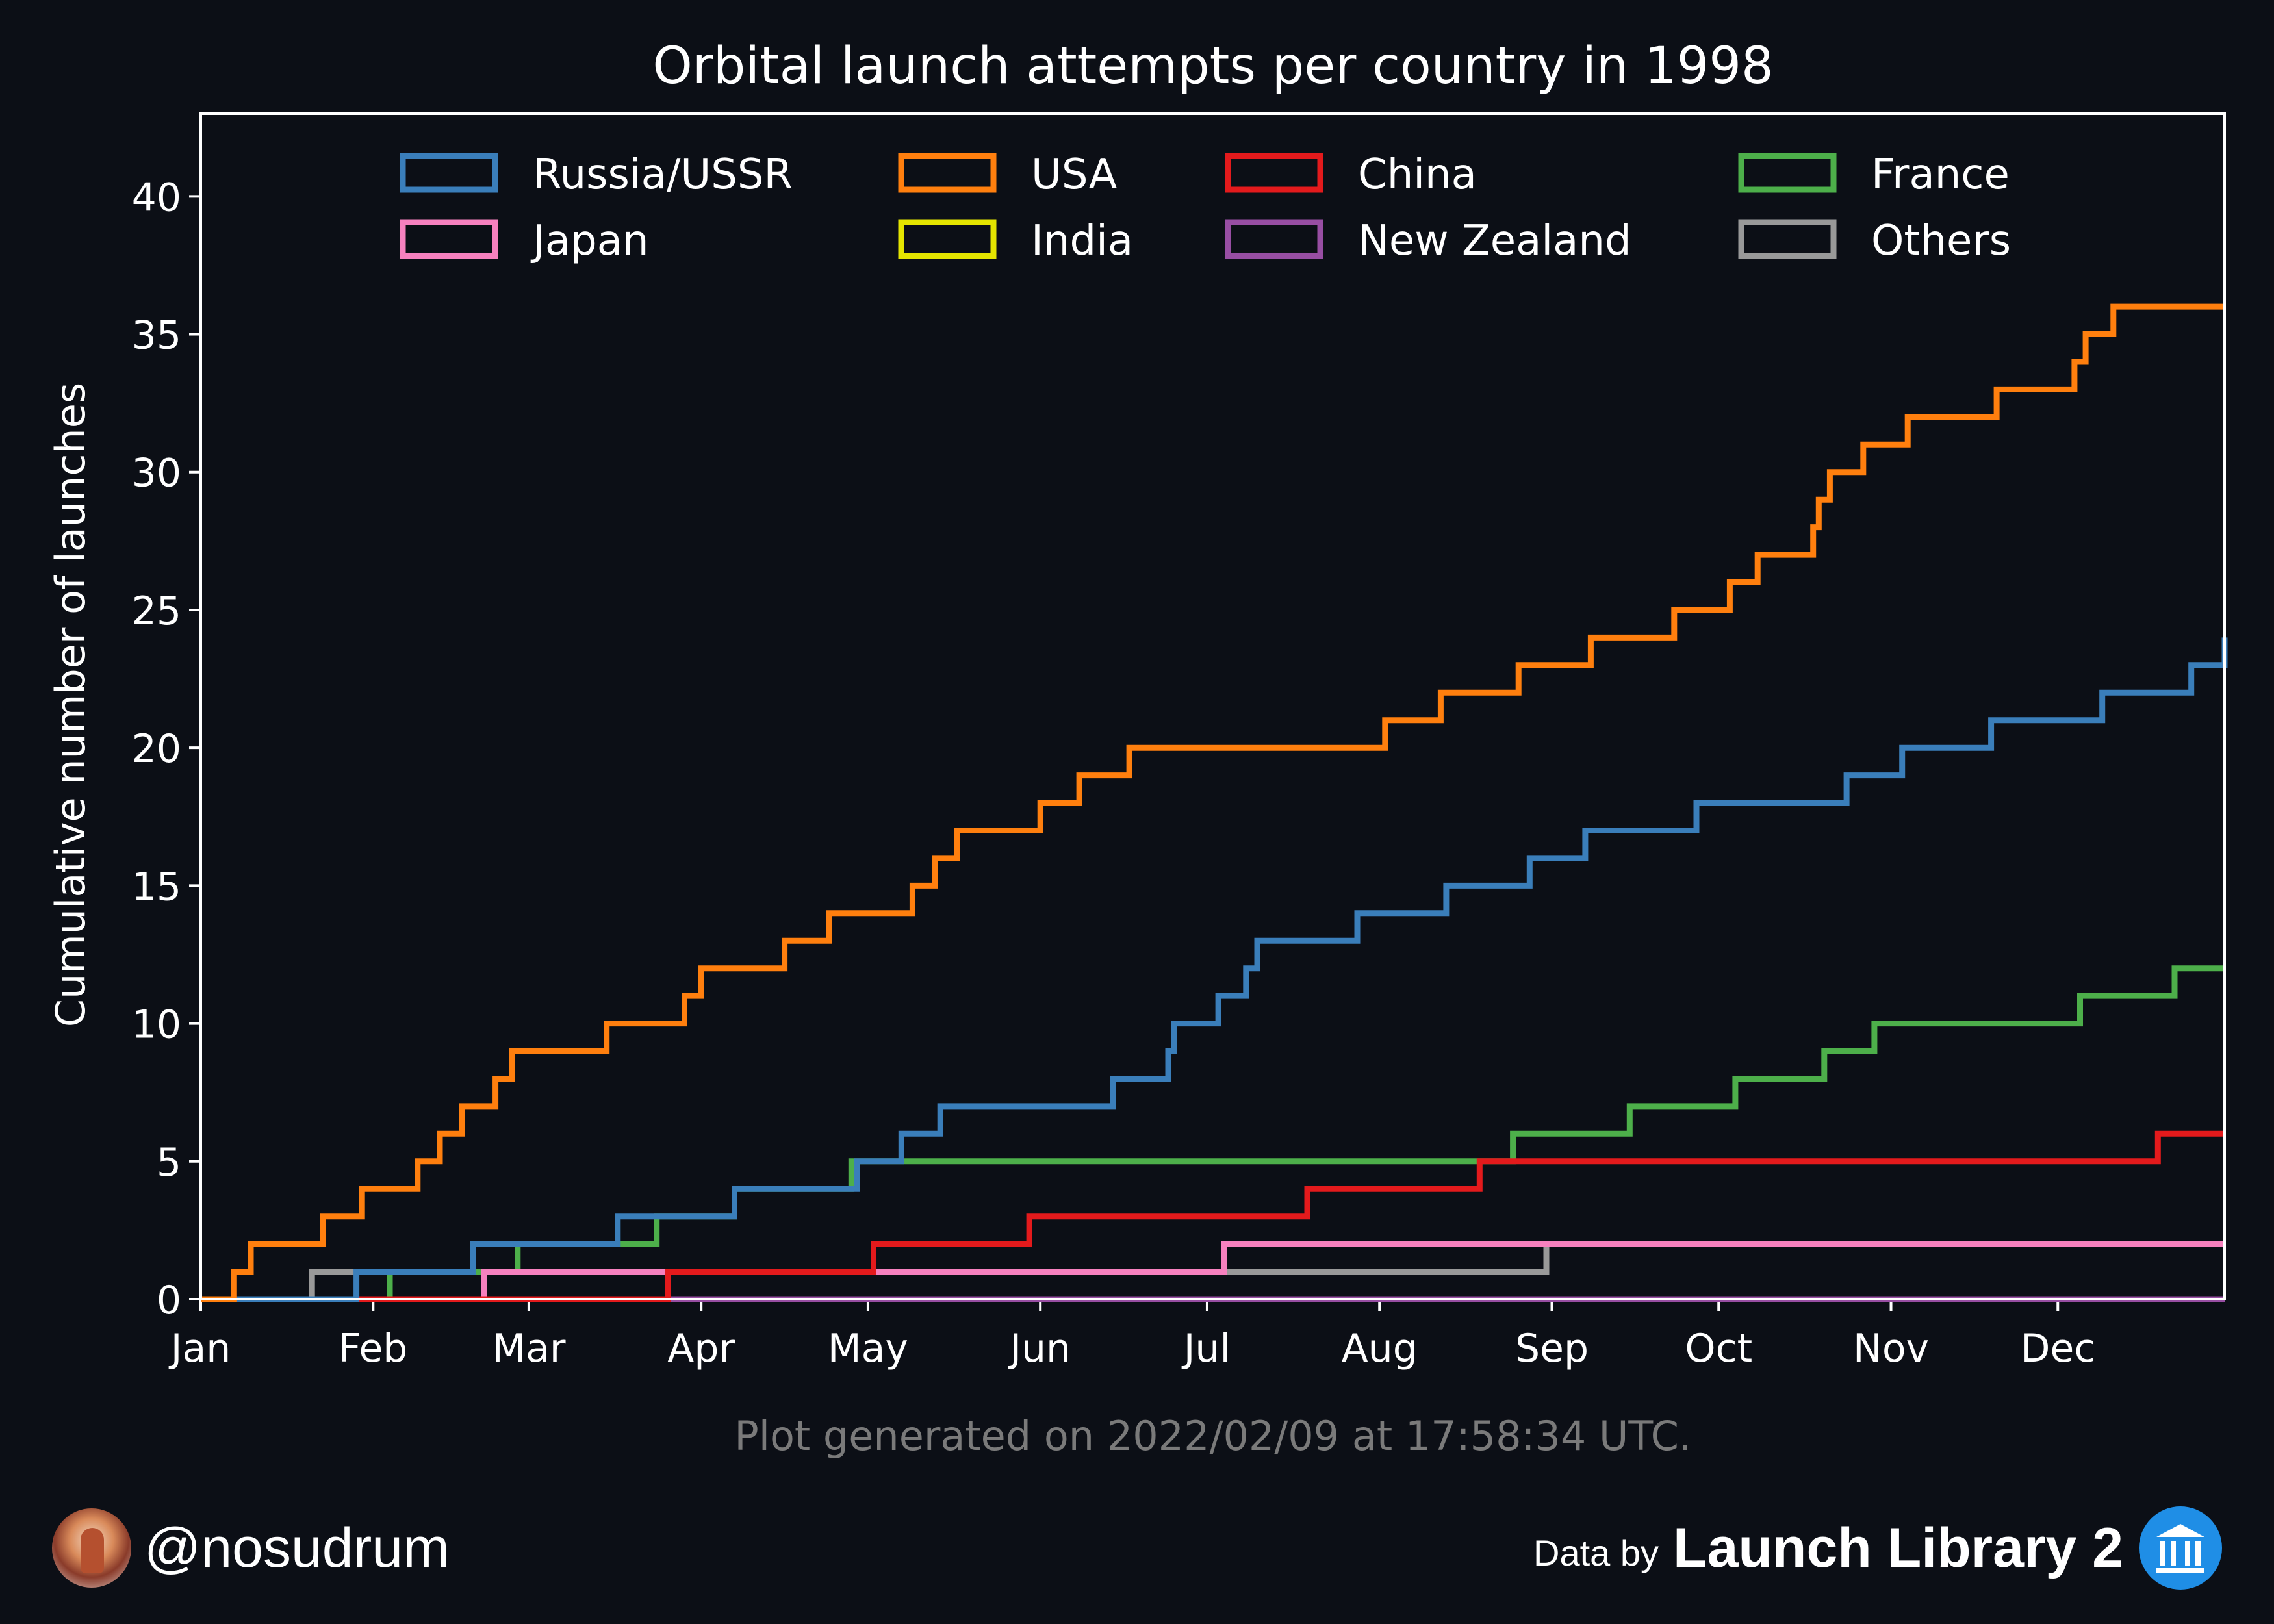 The image size is (2274, 1624). What do you see at coordinates (1941, 241) in the screenshot?
I see `legend-label: Others` at bounding box center [1941, 241].